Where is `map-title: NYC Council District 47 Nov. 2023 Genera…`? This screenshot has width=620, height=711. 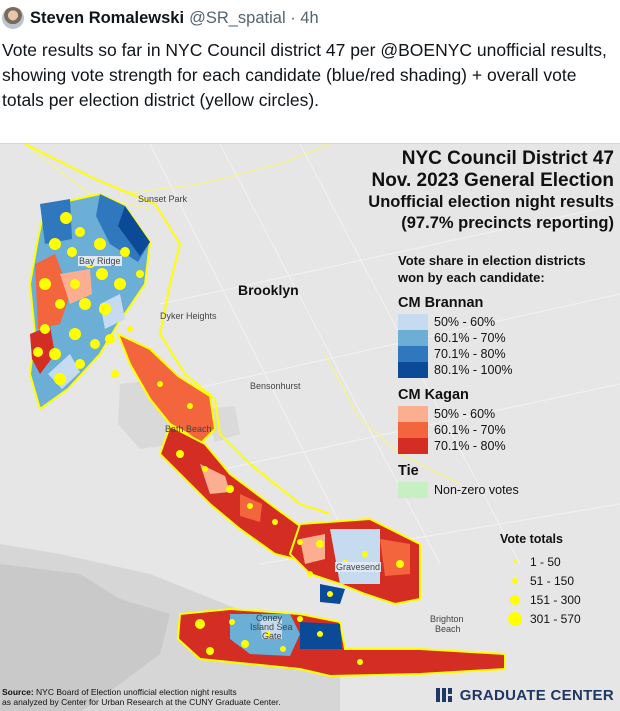 map-title: NYC Council District 47 Nov. 2023 Genera… is located at coordinates (491, 191).